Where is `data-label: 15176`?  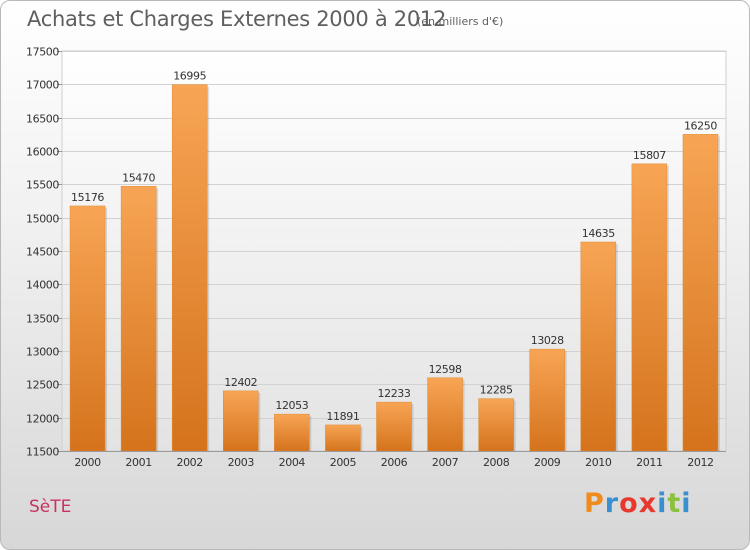 data-label: 15176 is located at coordinates (87, 197).